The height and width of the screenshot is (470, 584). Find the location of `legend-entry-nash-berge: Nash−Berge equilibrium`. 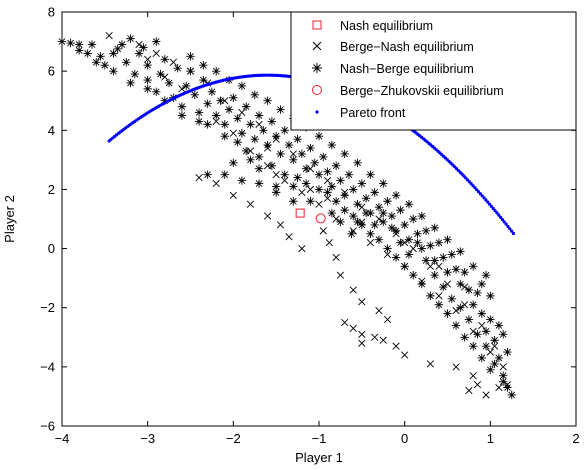

legend-entry-nash-berge: Nash−Berge equilibrium is located at coordinates (393, 69).